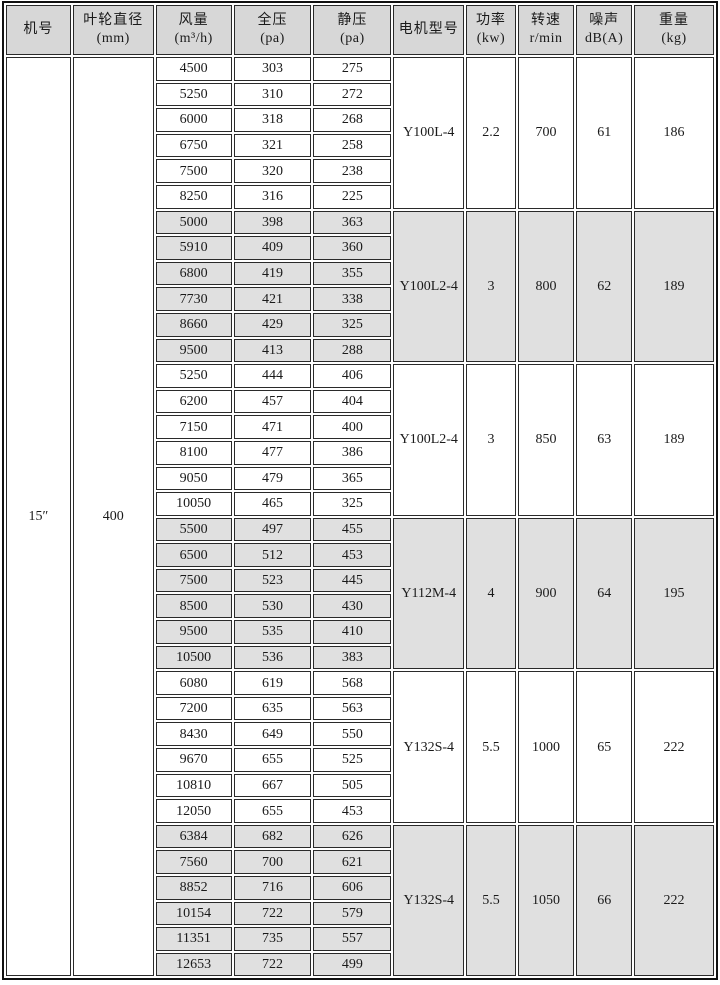  What do you see at coordinates (272, 38) in the screenshot?
I see `header-unit: (pa)` at bounding box center [272, 38].